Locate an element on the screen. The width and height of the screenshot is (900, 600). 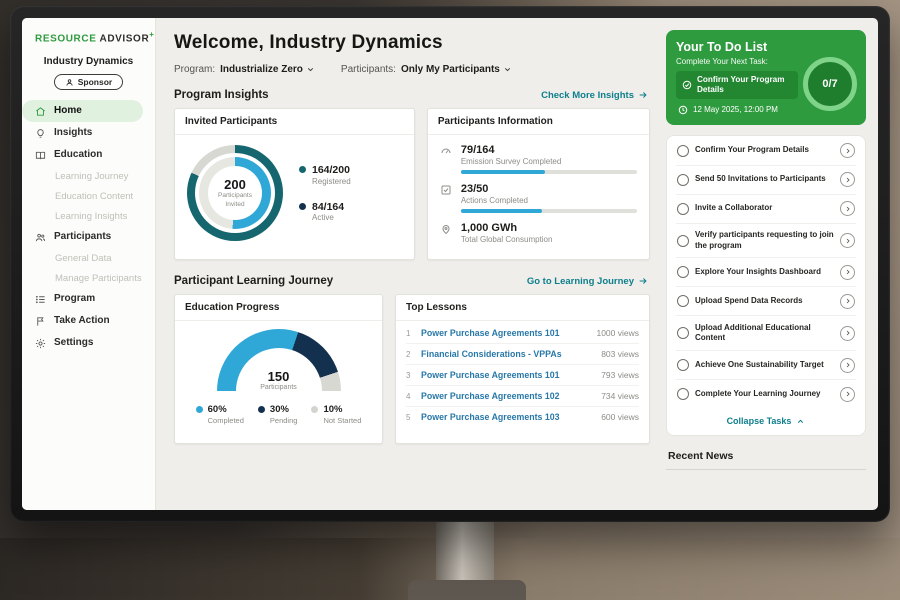
lesson-link: Financial Considerations - VPPAs is located at coordinates (491, 354).